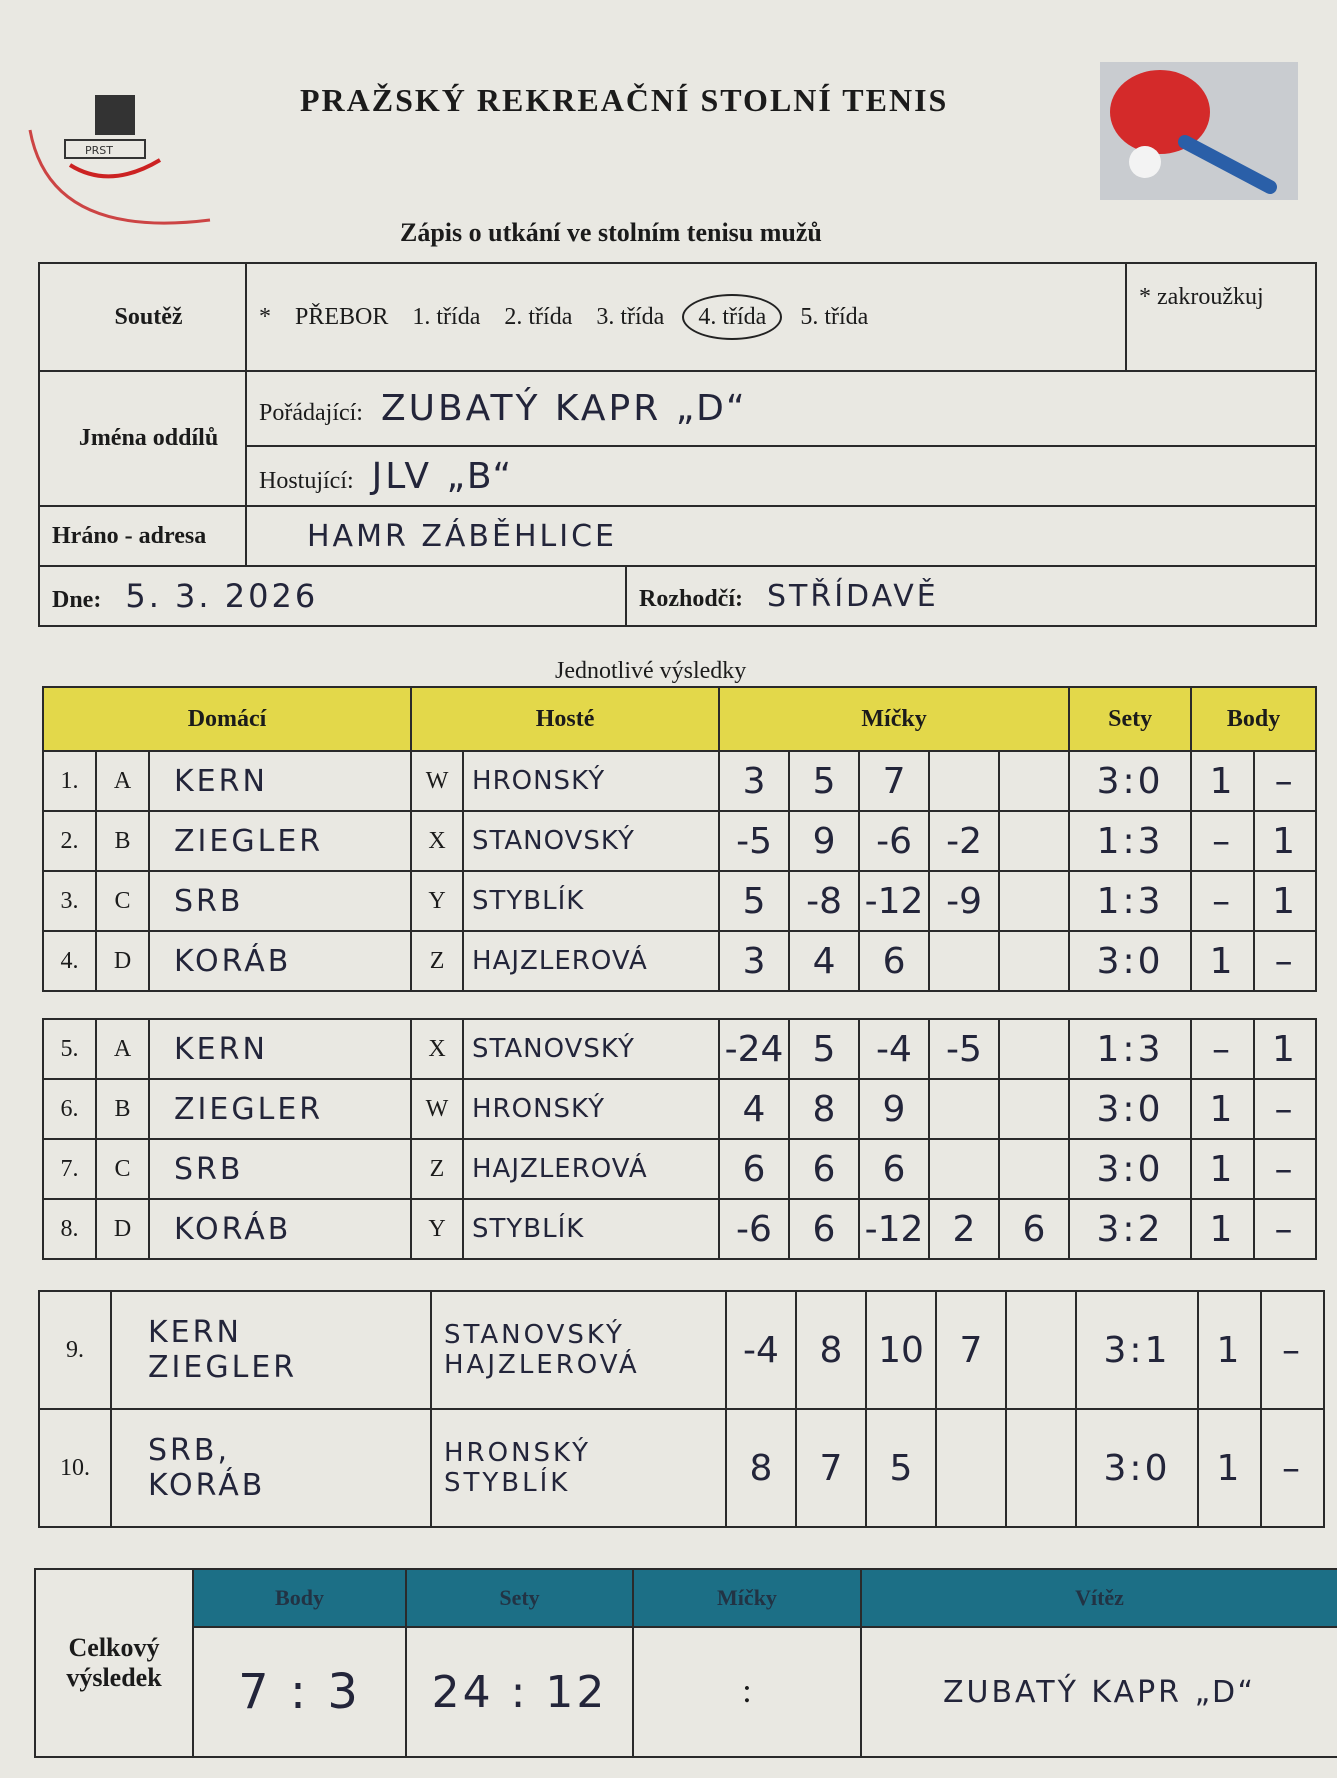 The width and height of the screenshot is (1337, 1778). What do you see at coordinates (1130, 841) in the screenshot?
I see `sets-score: 1:3` at bounding box center [1130, 841].